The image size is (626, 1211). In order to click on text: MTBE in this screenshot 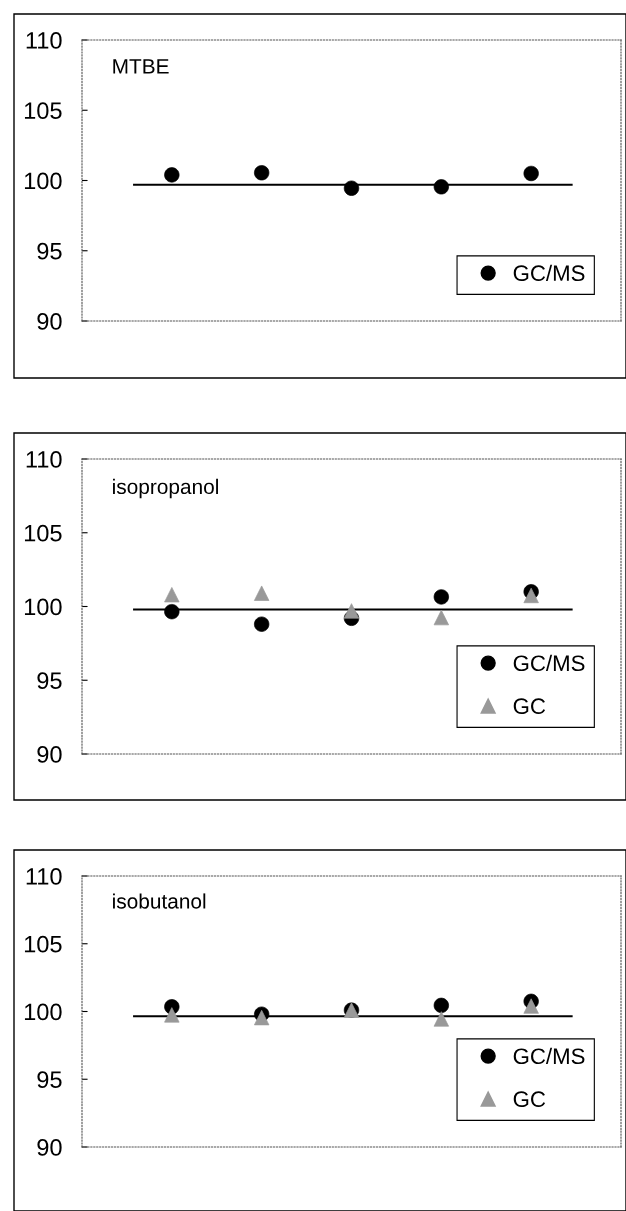, I will do `click(141, 66)`.